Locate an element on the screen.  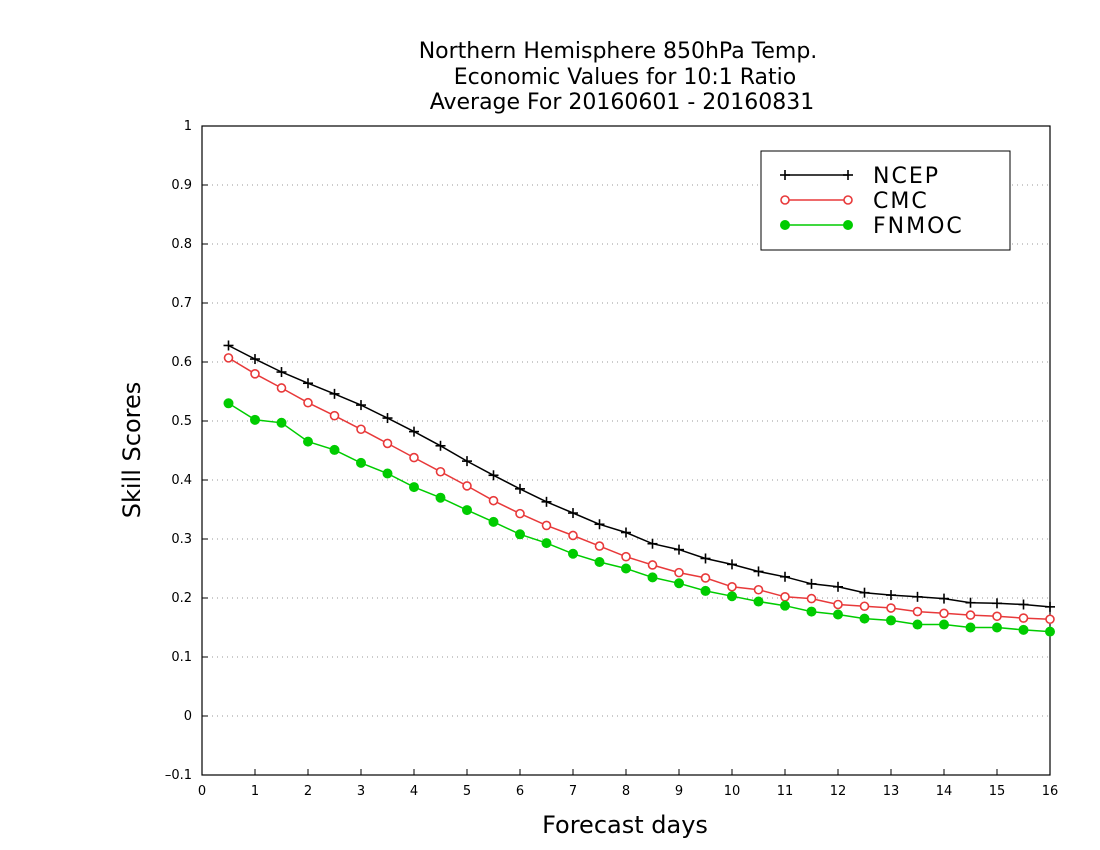
x-tick-label: 12 is located at coordinates (838, 791).